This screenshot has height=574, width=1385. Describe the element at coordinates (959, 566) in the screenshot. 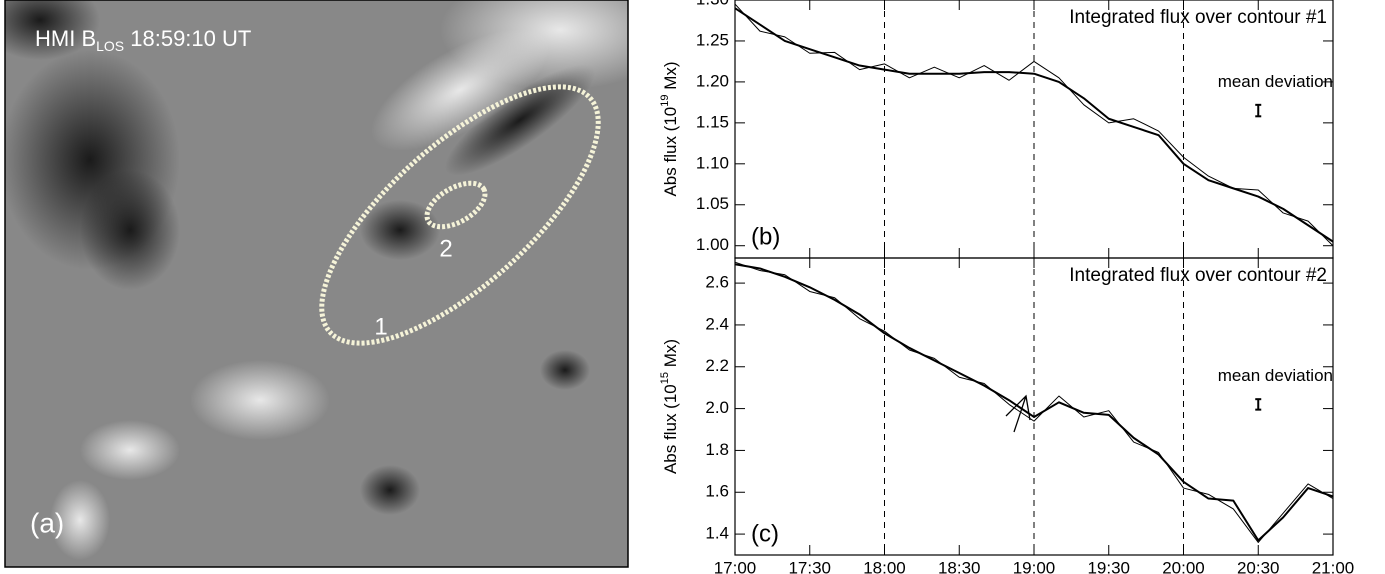

I see `x-tick-label: 18:30` at that location.